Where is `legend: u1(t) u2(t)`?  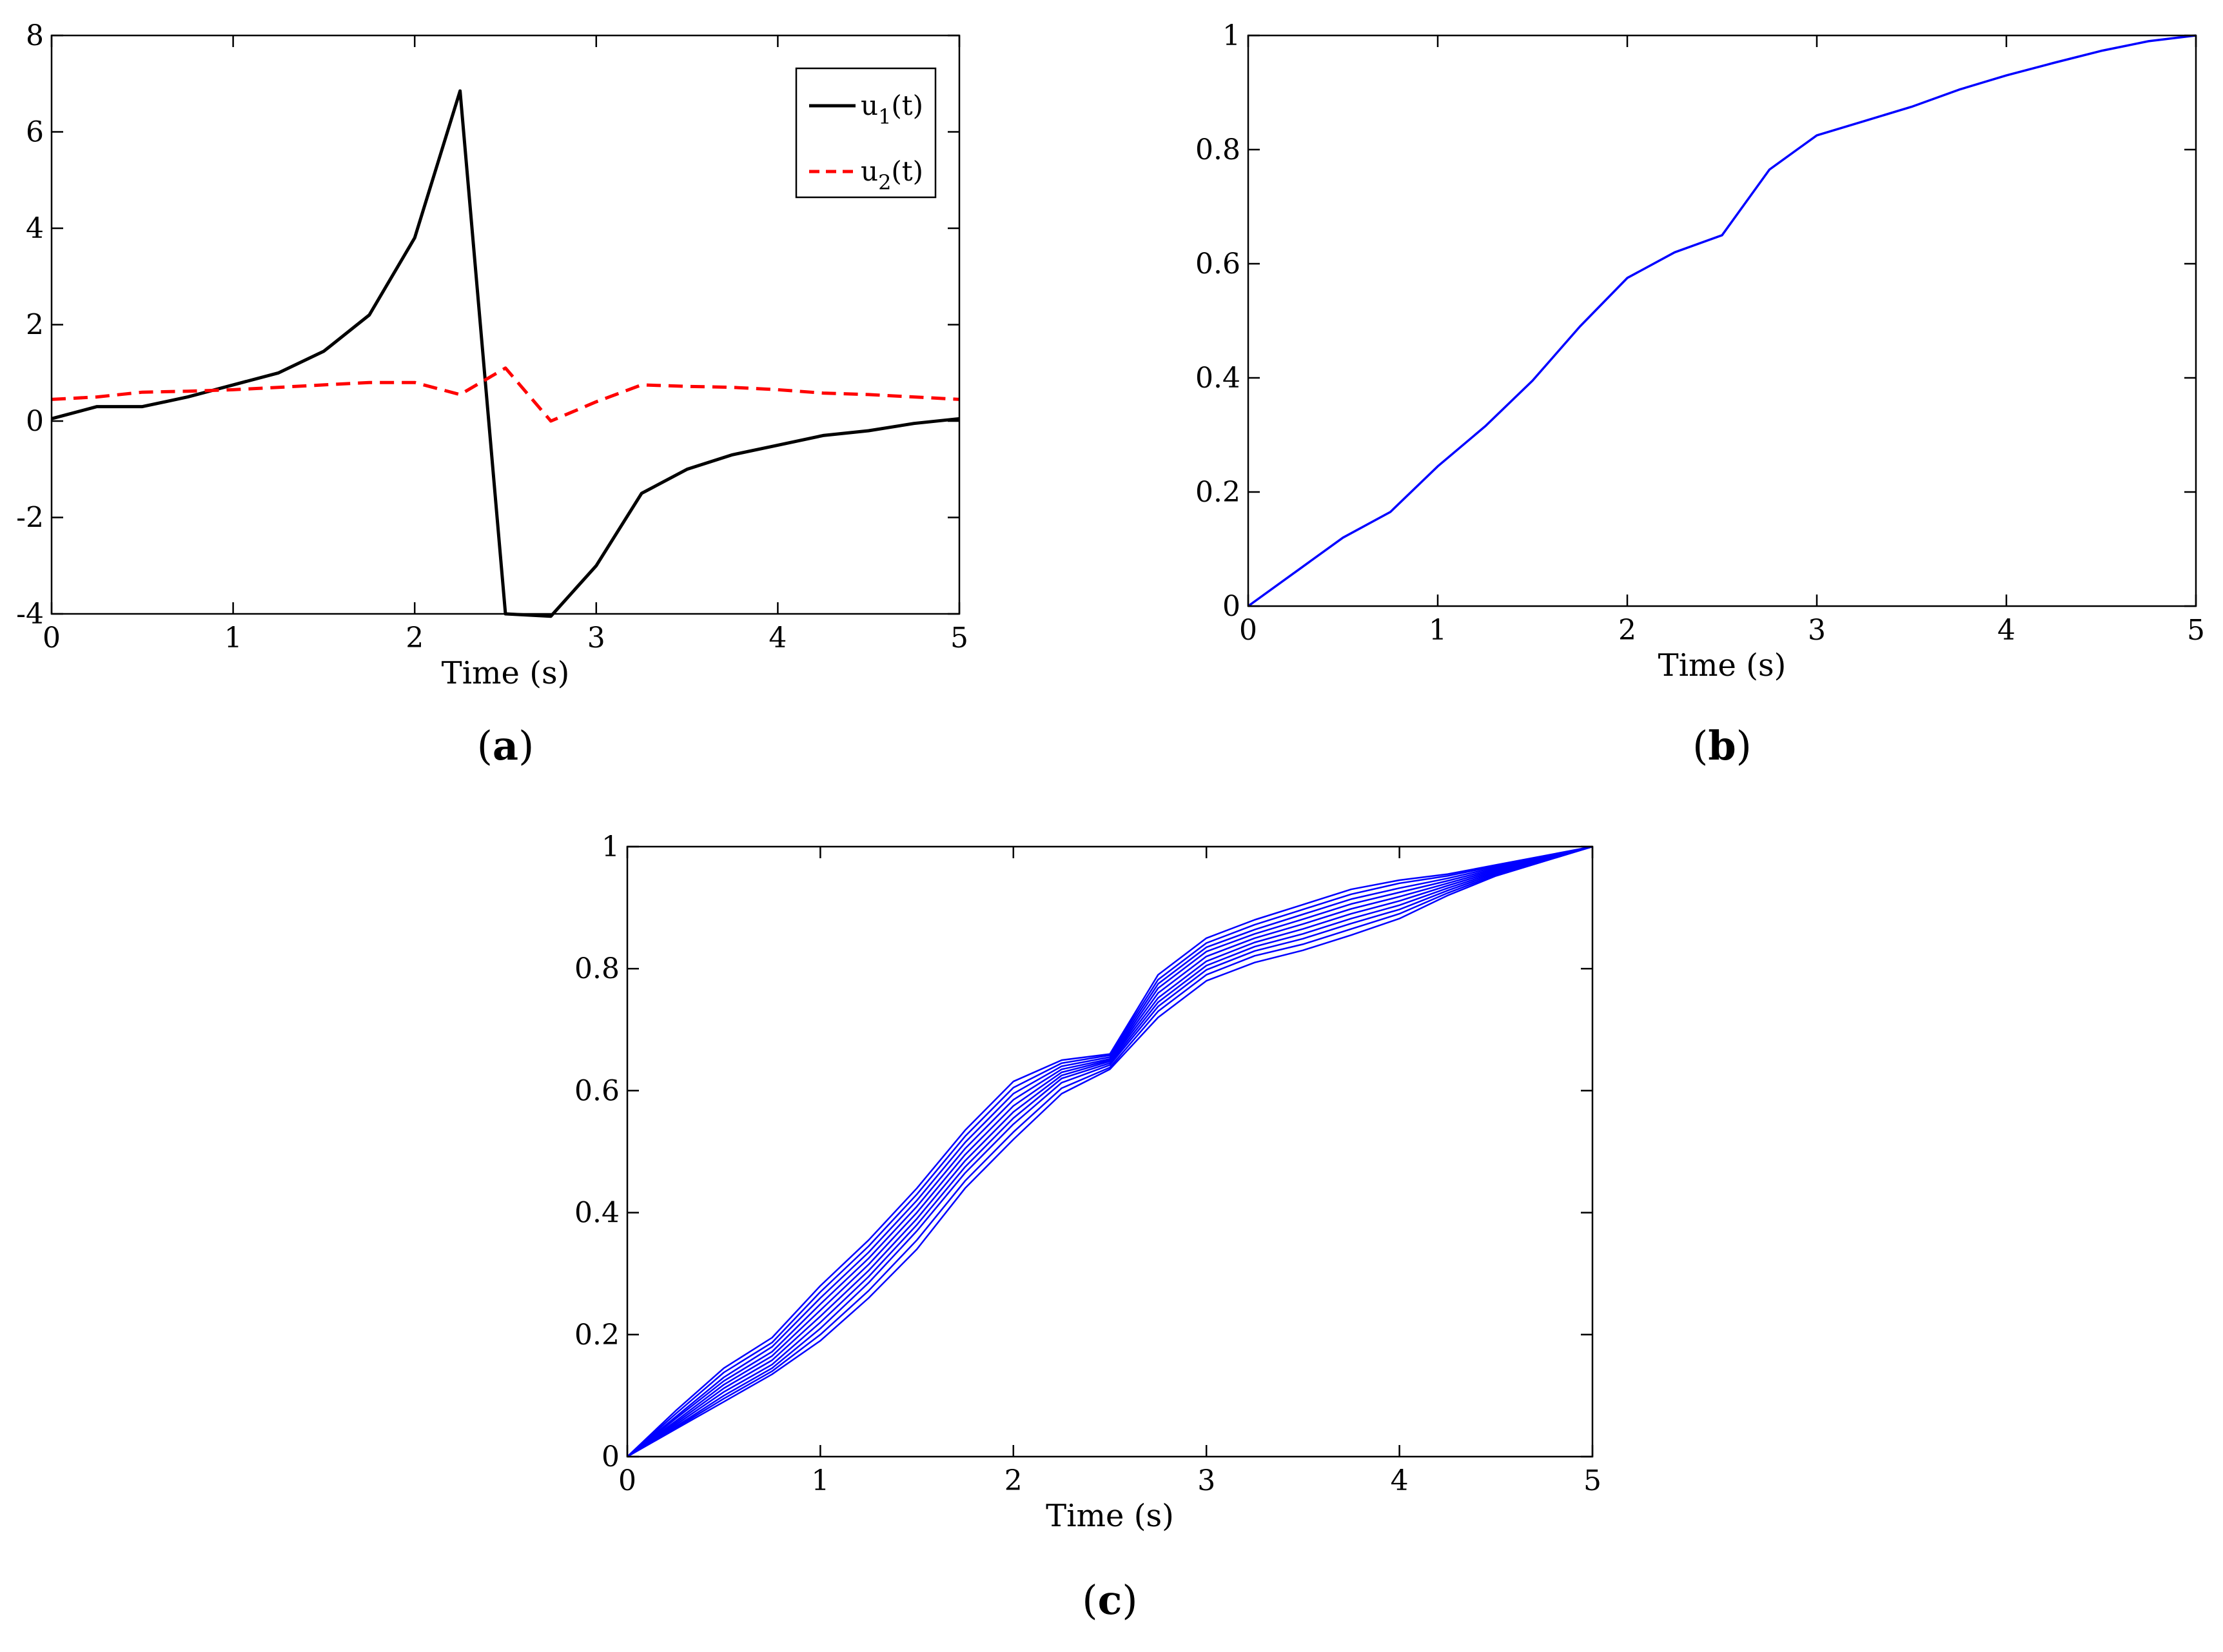 legend: u1(t) u2(t) is located at coordinates (866, 133).